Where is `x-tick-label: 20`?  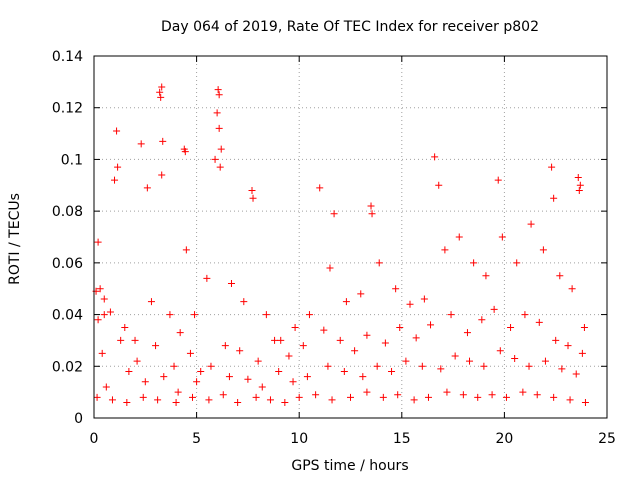
x-tick-label: 20 is located at coordinates (504, 439).